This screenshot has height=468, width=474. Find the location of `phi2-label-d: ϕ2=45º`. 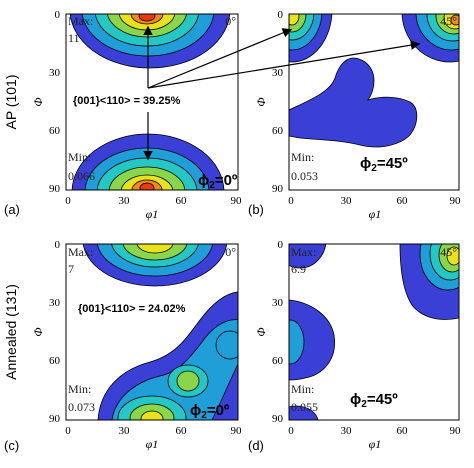

phi2-label-d: ϕ2=45º is located at coordinates (374, 400).